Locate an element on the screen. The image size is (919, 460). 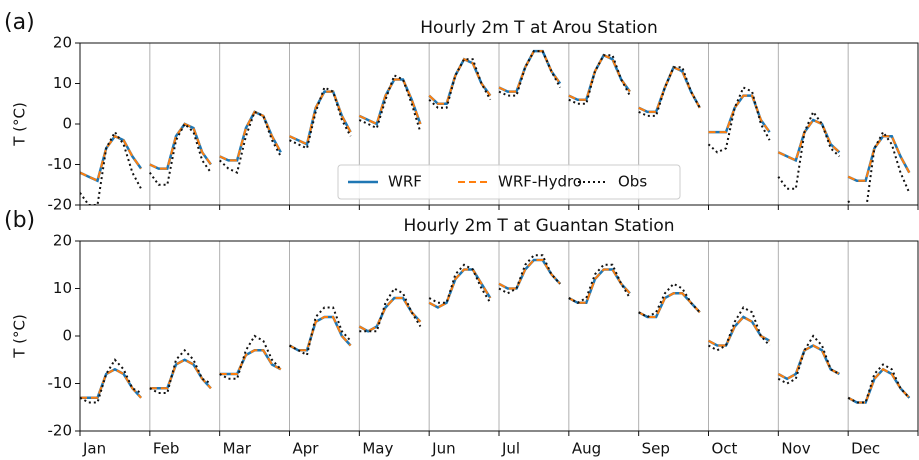
chart-title: Hourly 2m T at Guantan Station is located at coordinates (538, 226).